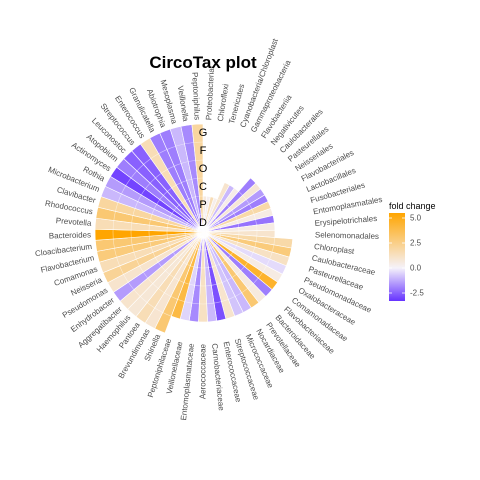  What do you see at coordinates (412, 251) in the screenshot?
I see `legend: fold change 5.0 2.5 0.0 -2.5` at bounding box center [412, 251].